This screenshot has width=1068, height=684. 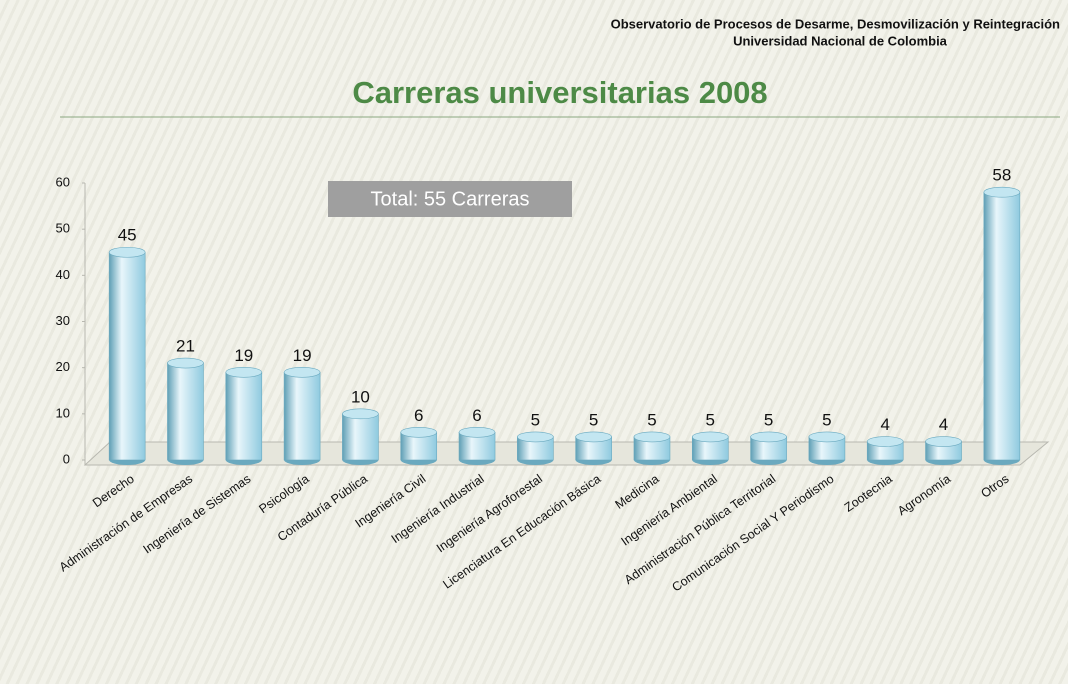 I want to click on y-tick-label: 20, so click(x=63, y=366).